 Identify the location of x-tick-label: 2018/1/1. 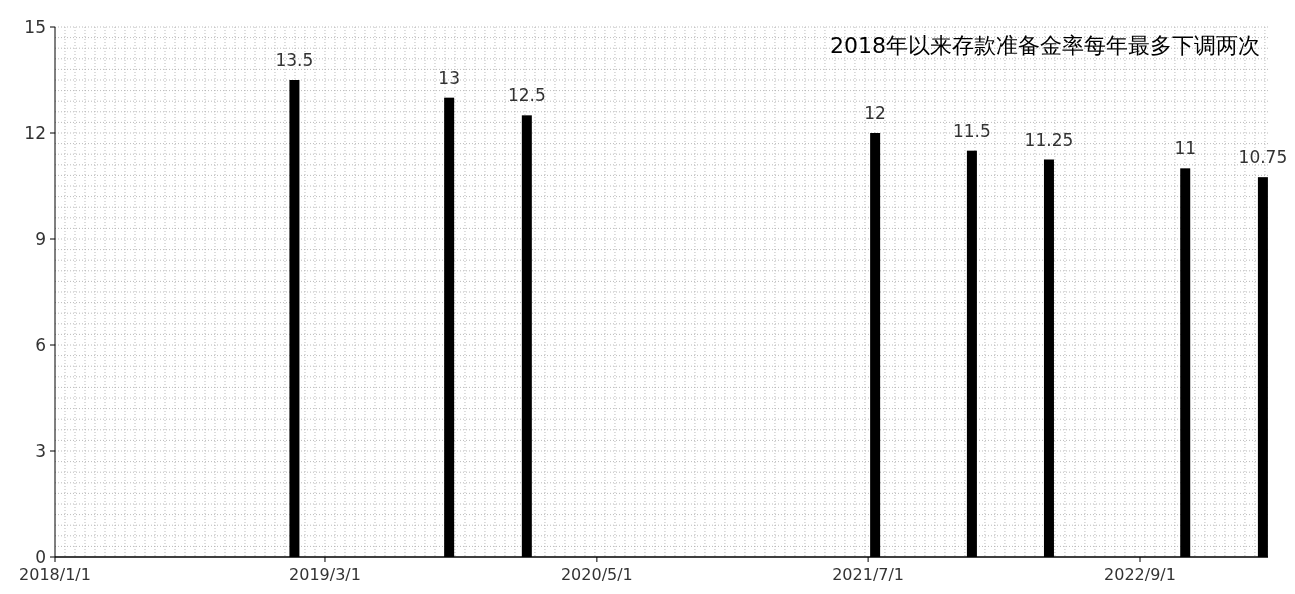
(55, 574).